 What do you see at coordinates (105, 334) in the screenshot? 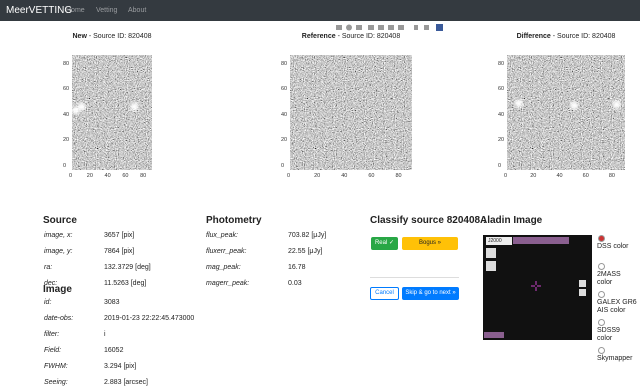
I see `field-value: i` at bounding box center [105, 334].